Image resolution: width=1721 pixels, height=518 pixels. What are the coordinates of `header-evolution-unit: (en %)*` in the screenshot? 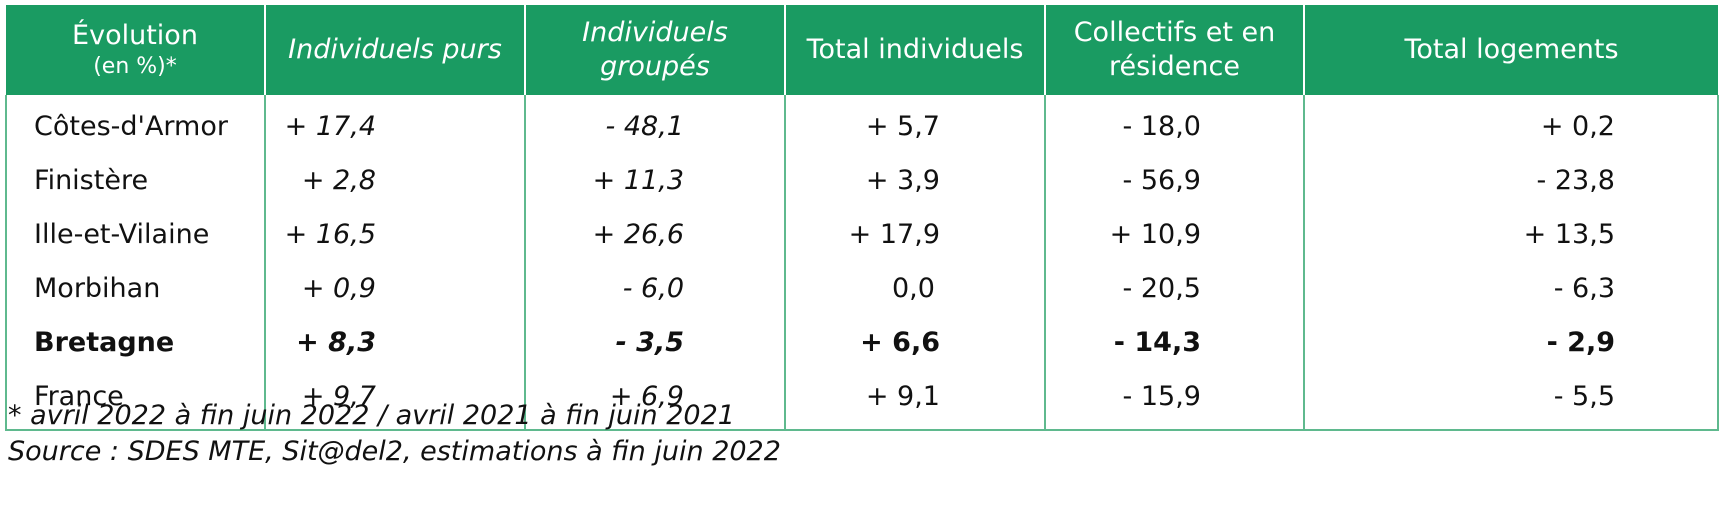 It's located at (135, 66).